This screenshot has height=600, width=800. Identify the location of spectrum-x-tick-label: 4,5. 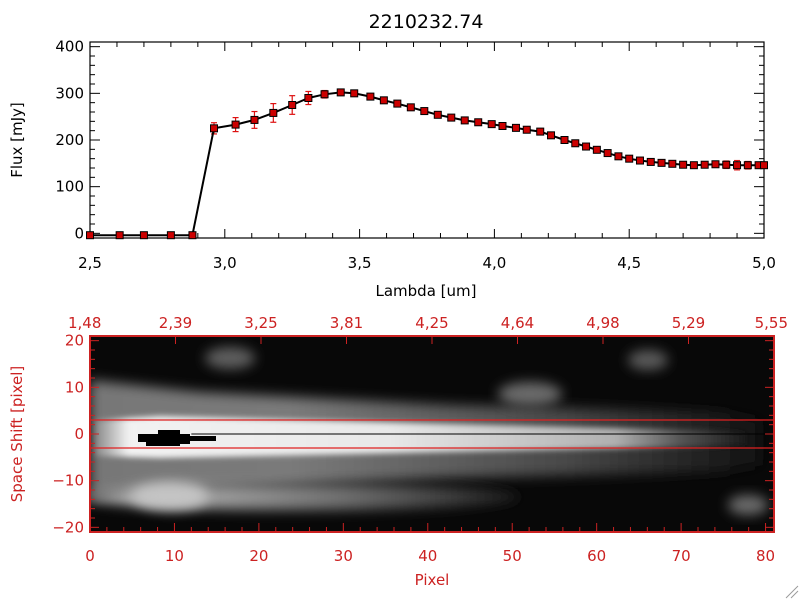
(629, 263).